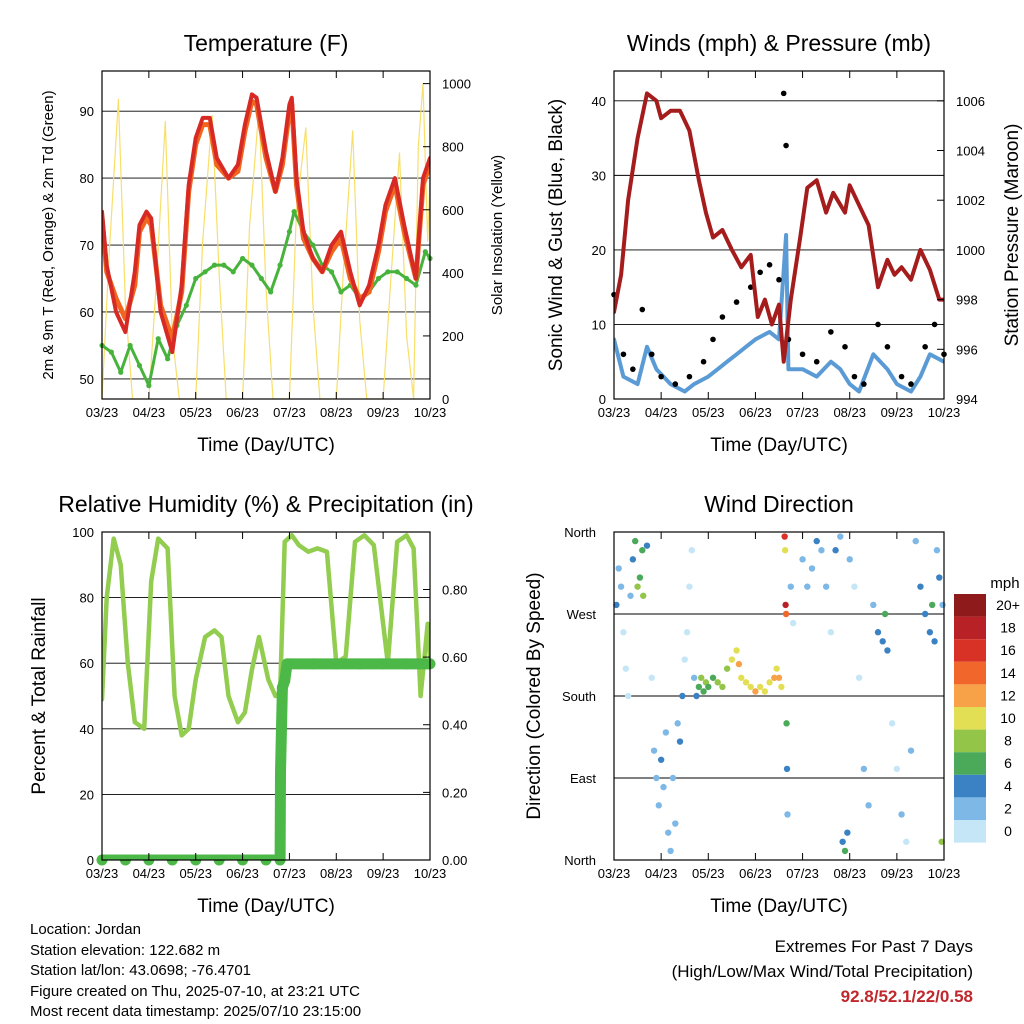 This screenshot has height=1024, width=1024. Describe the element at coordinates (87, 178) in the screenshot. I see `y-tick-label: 80` at that location.